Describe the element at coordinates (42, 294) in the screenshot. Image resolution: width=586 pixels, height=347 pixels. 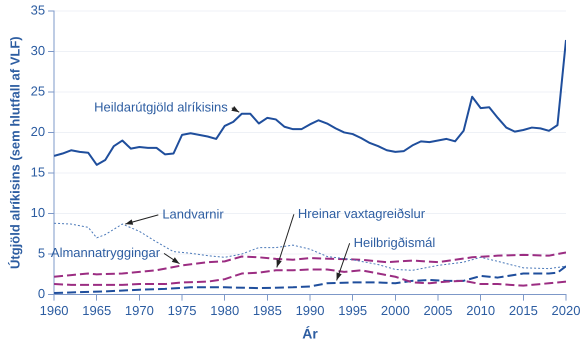
I see `y-tick-label: 0` at that location.